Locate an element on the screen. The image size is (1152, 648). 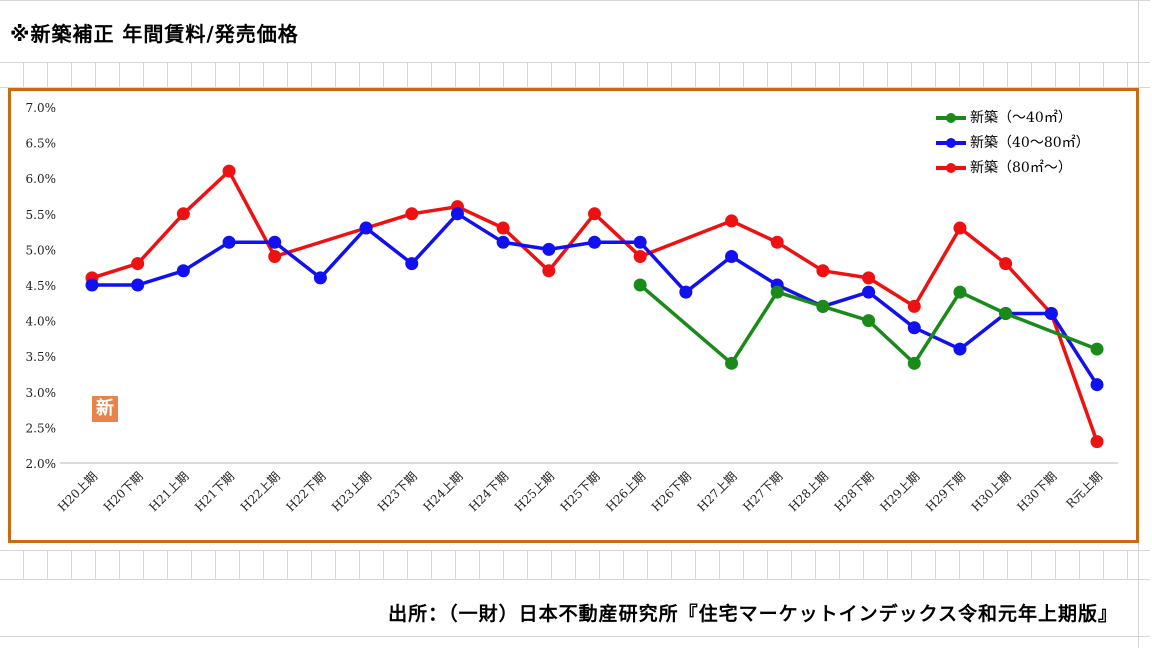
chart-legend: 新築（～40㎡） 新築（40～80㎡） 新築（80㎡～） is located at coordinates (1013, 141).